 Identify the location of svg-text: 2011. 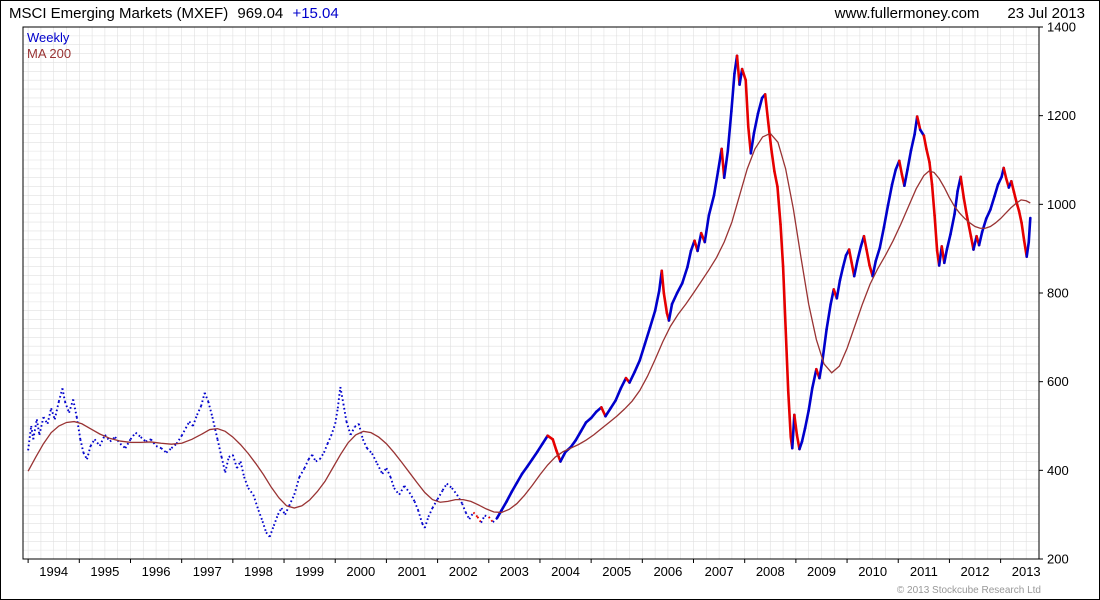
(924, 571).